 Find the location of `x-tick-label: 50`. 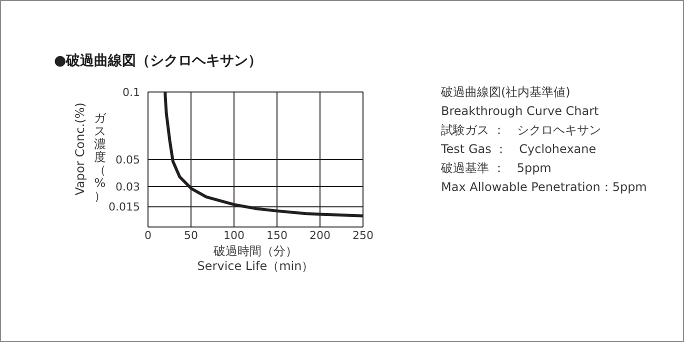

x-tick-label: 50 is located at coordinates (191, 235).